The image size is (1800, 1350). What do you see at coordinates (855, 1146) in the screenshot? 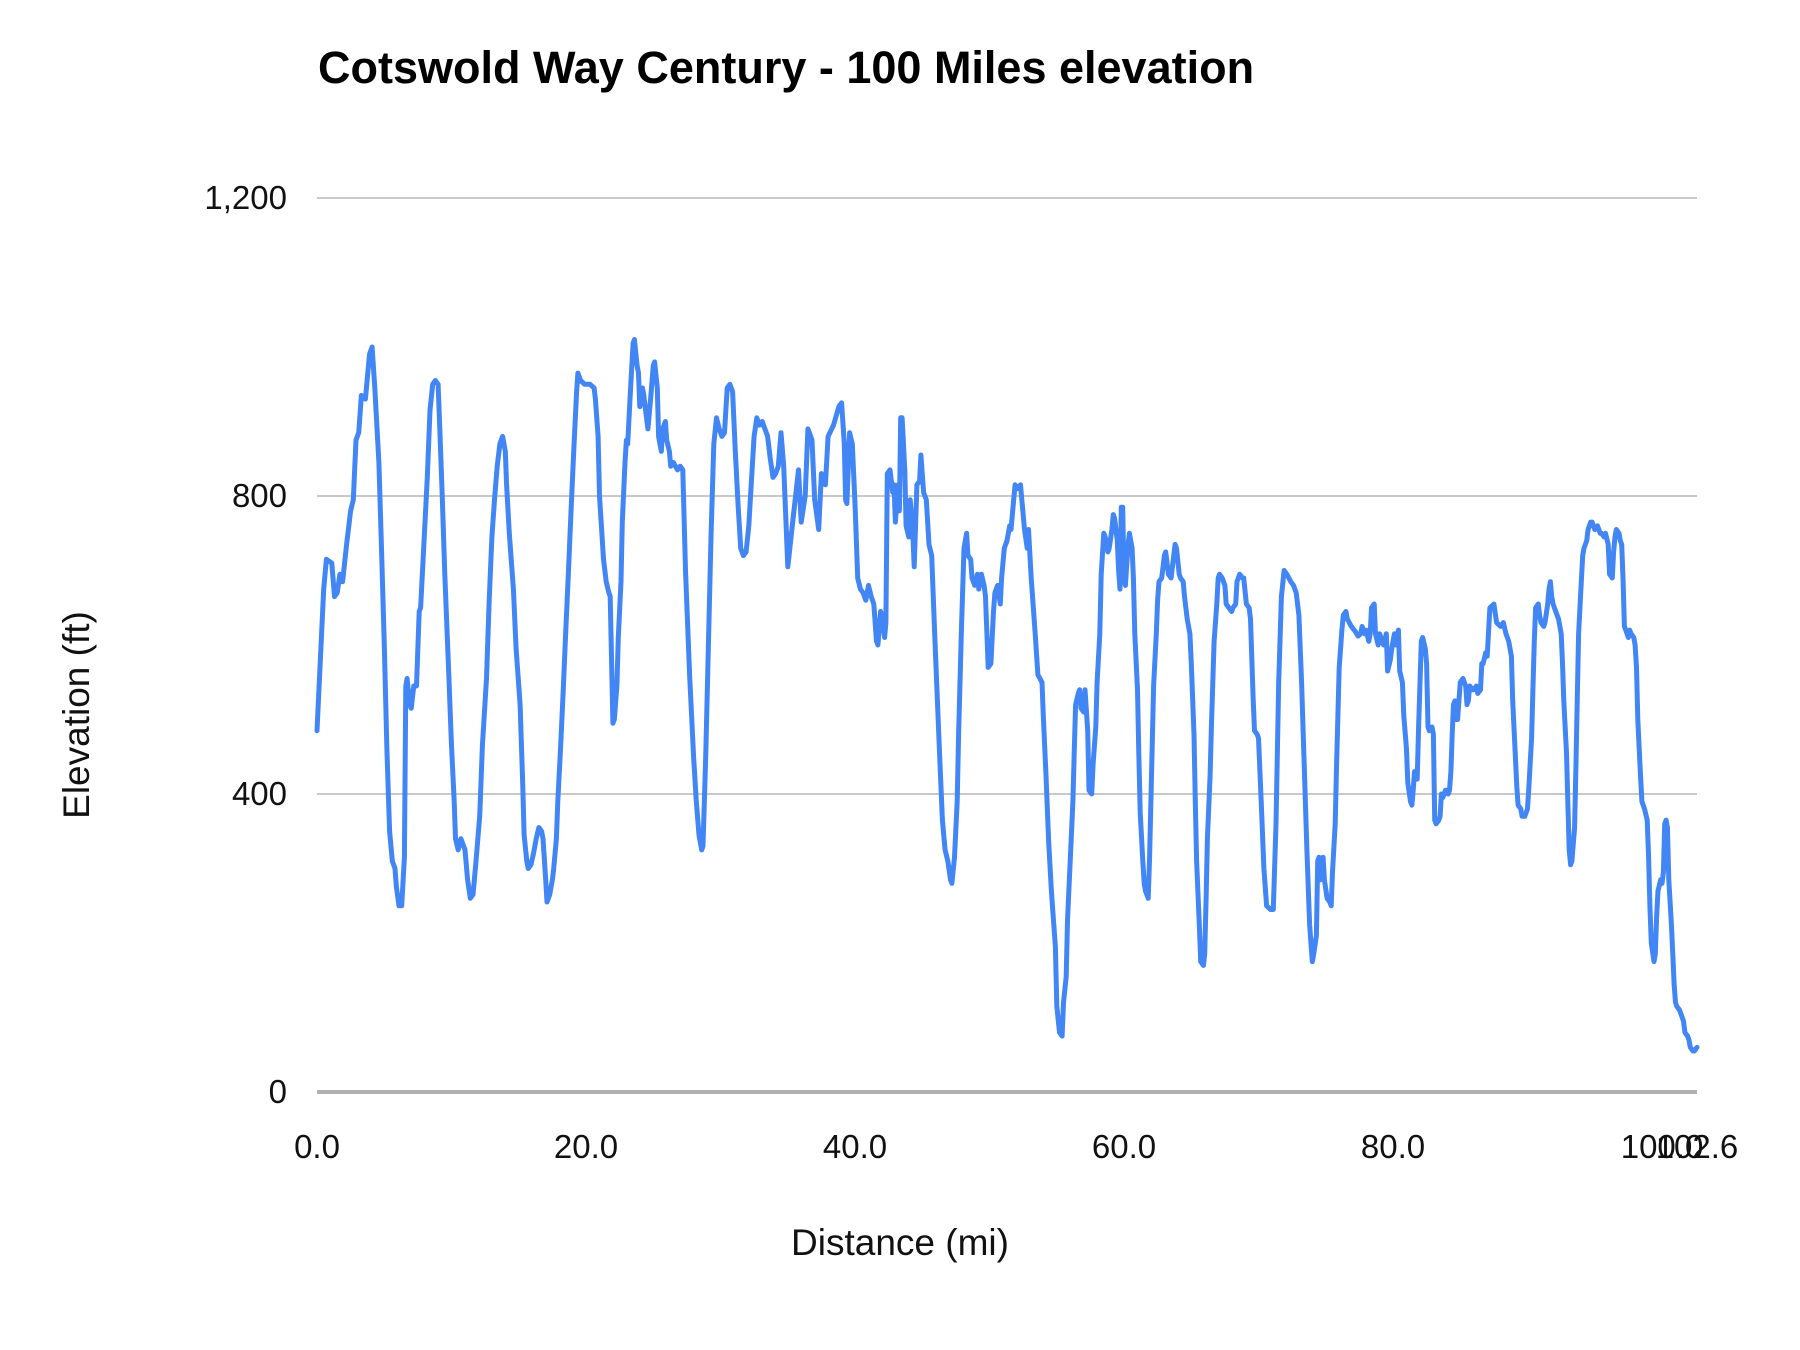
I see `x-tick-label: 40.0` at bounding box center [855, 1146].